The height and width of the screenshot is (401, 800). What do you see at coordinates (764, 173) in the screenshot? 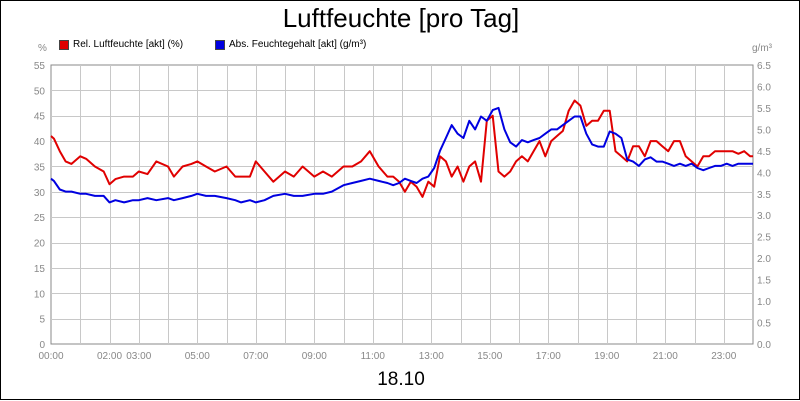
I see `y-right-tick-label: 4.0` at bounding box center [764, 173].